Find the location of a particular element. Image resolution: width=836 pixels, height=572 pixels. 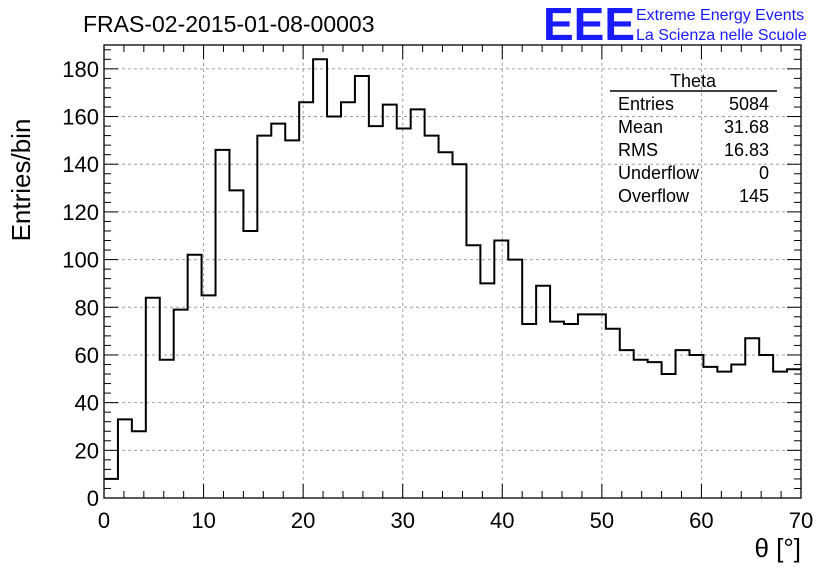

x-tick-label: 0 is located at coordinates (104, 520).